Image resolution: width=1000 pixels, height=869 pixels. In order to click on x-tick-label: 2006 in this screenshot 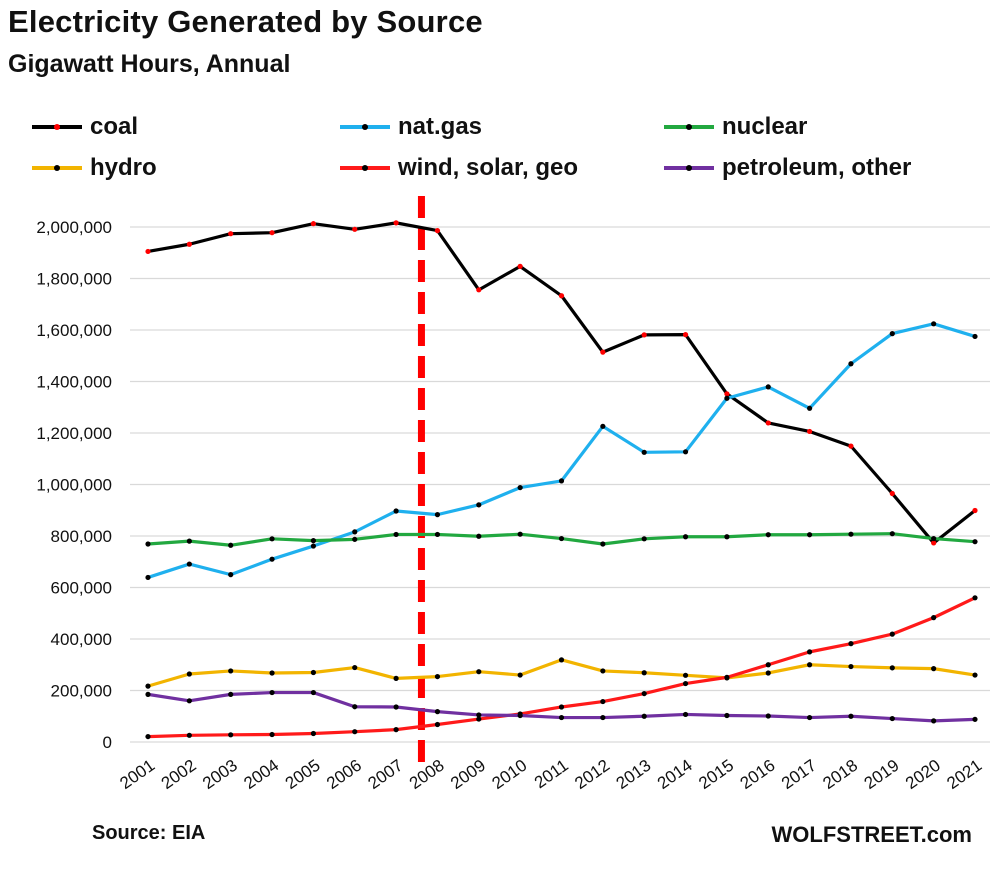, I will do `click(344, 774)`.